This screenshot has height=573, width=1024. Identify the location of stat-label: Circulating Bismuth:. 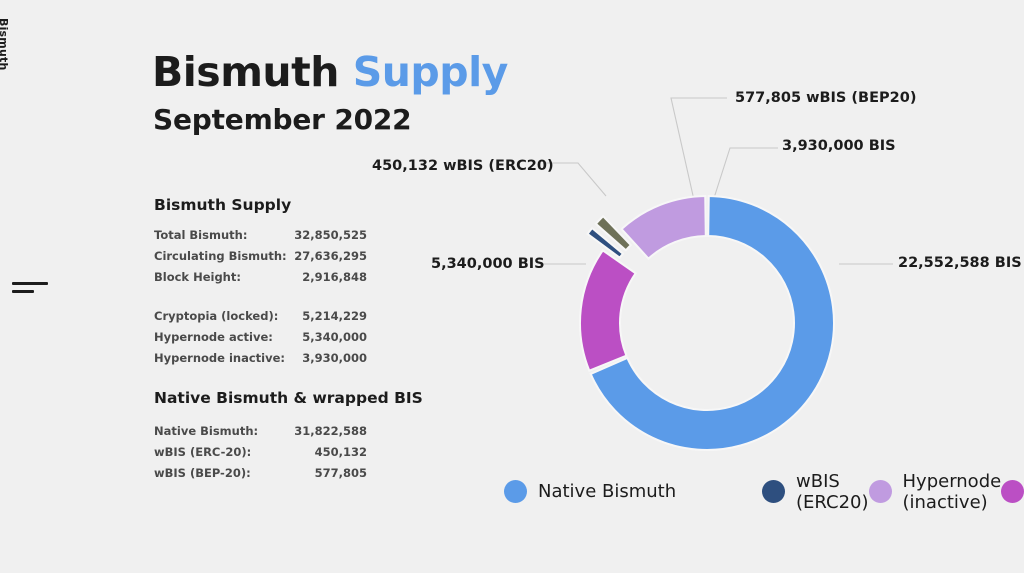
(220, 256).